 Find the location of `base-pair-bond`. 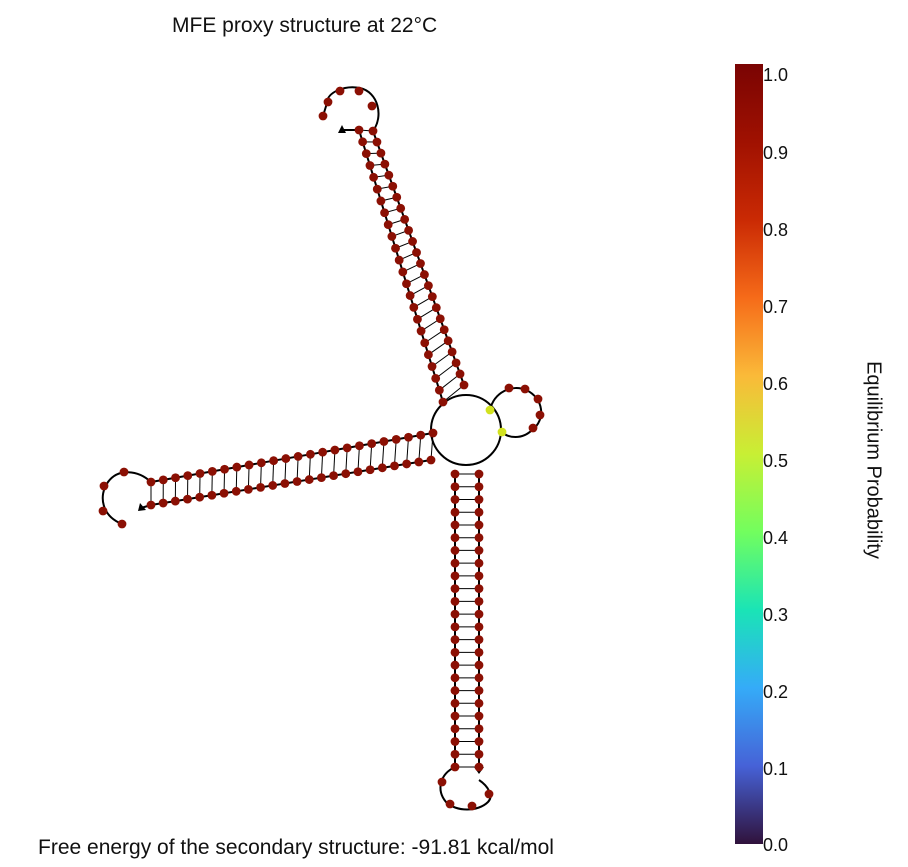

base-pair-bond is located at coordinates (420, 448).